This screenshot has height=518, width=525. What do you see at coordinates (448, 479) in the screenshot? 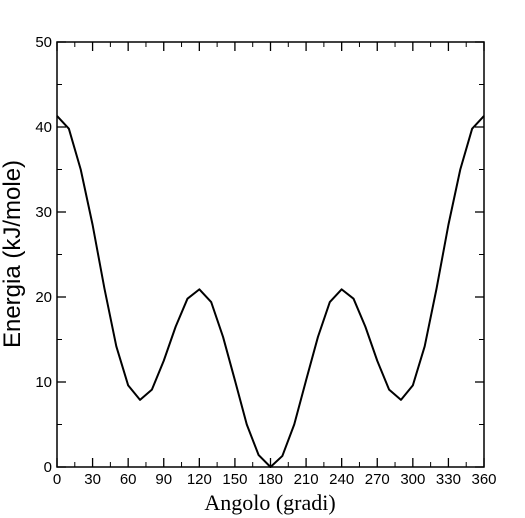
I see `x-tick-label: 330` at bounding box center [448, 479].